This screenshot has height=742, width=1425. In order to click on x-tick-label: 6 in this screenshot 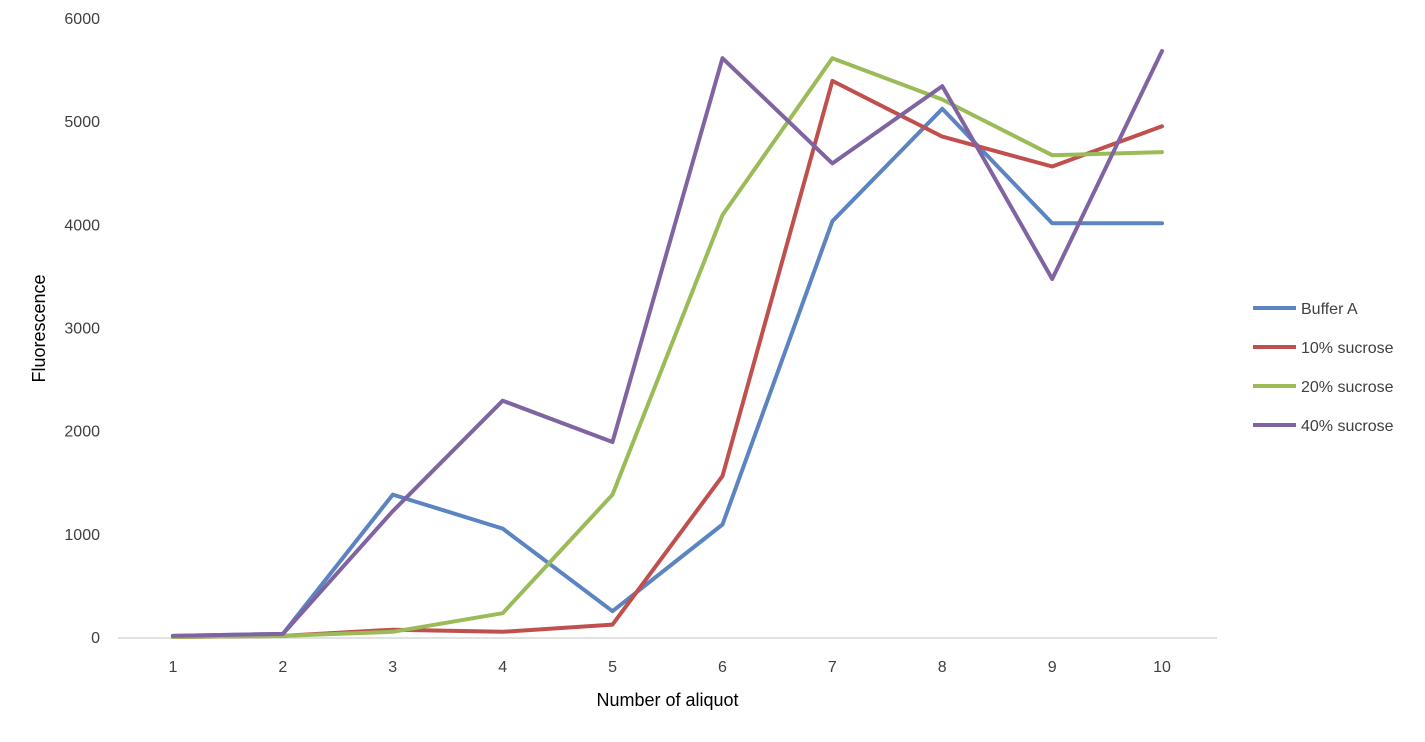, I will do `click(722, 667)`.